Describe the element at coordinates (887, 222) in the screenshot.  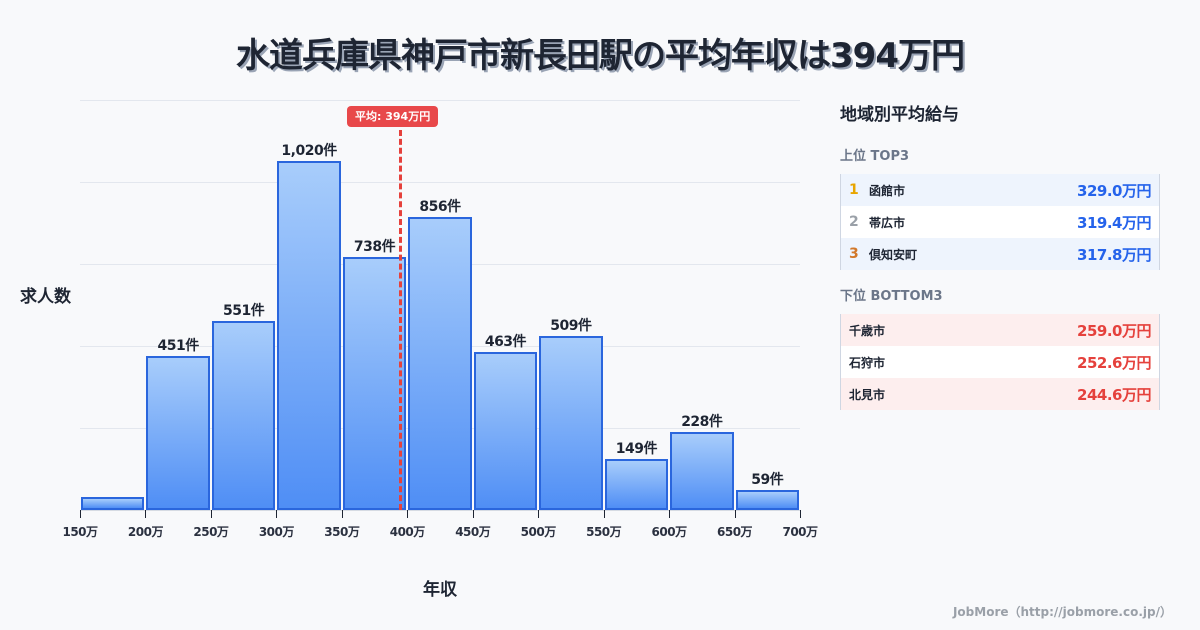
I see `region-name: 帯広市` at that location.